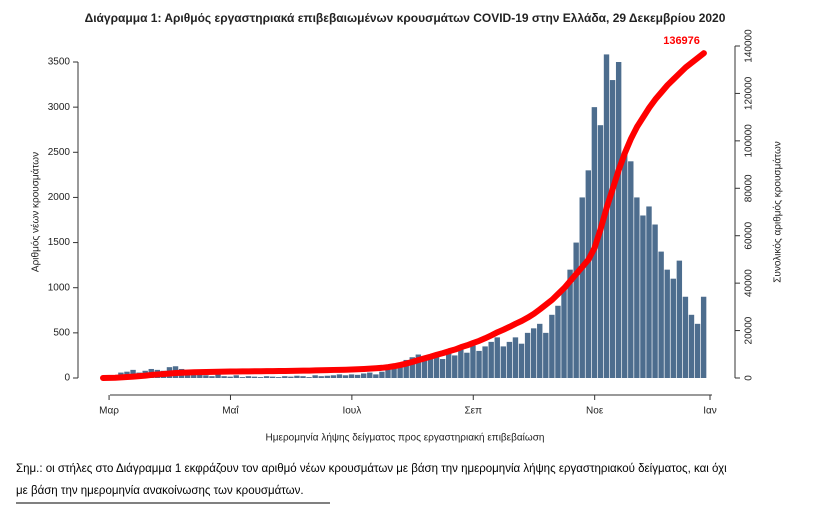 The image size is (824, 506). What do you see at coordinates (59, 287) in the screenshot?
I see `y-tick-label: 1000` at bounding box center [59, 287].